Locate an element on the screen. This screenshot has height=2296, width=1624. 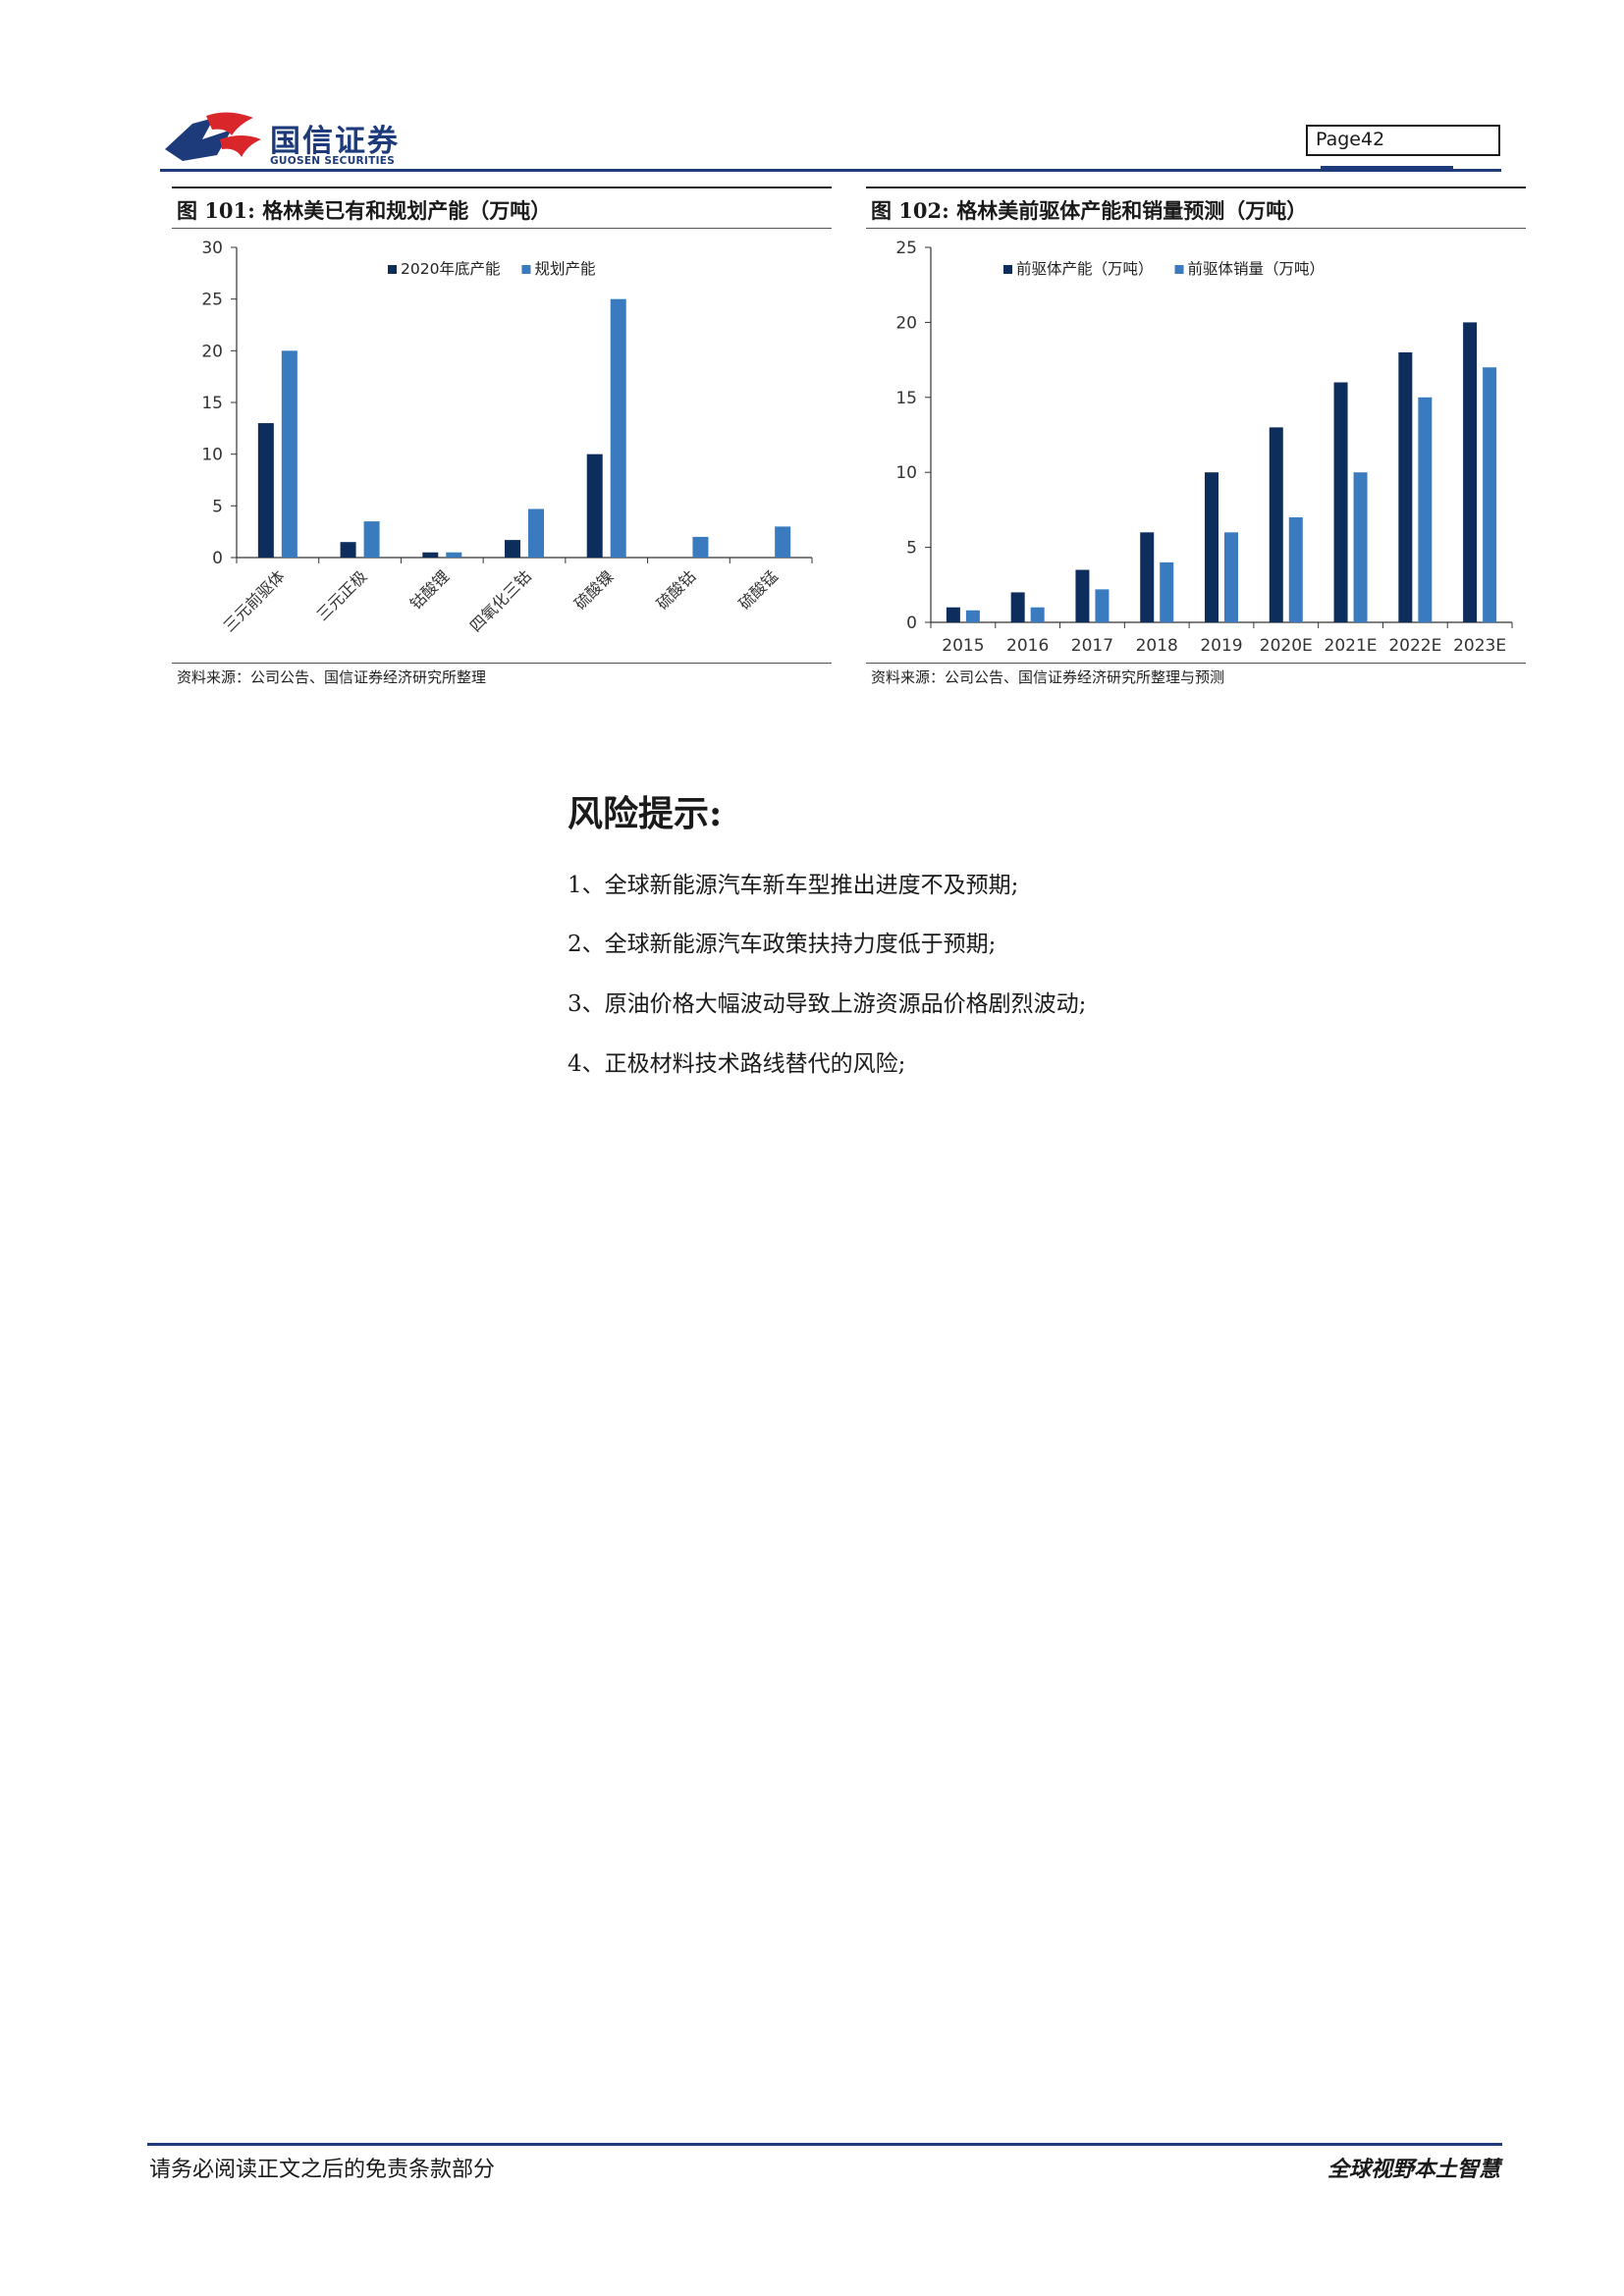
logo-text-cn: 国信证券 is located at coordinates (335, 141).